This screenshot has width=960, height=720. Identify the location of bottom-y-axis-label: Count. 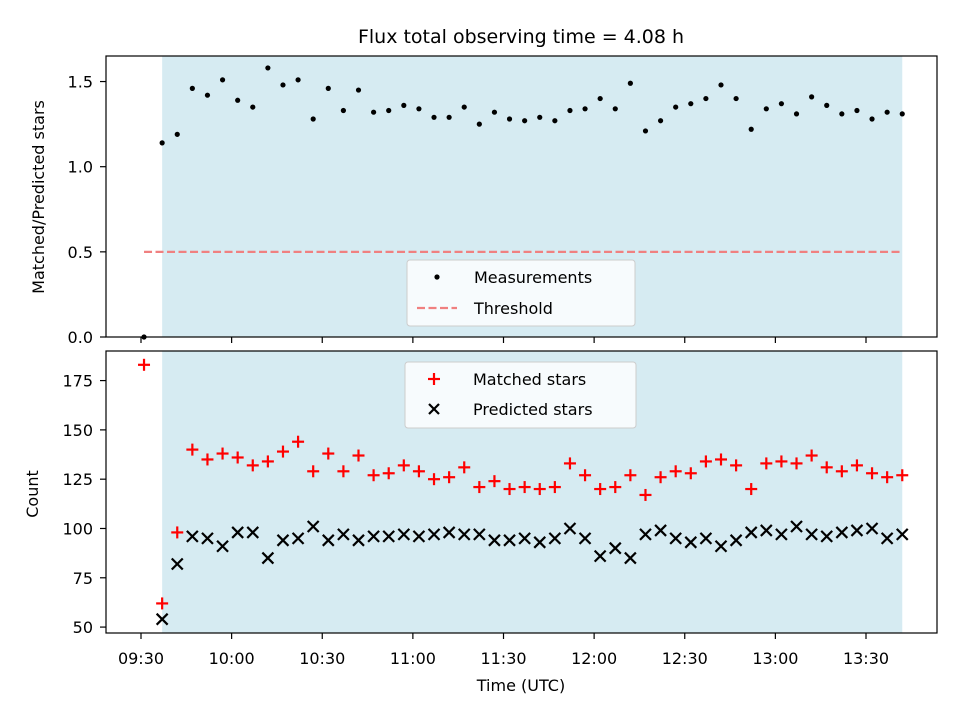
(32, 494).